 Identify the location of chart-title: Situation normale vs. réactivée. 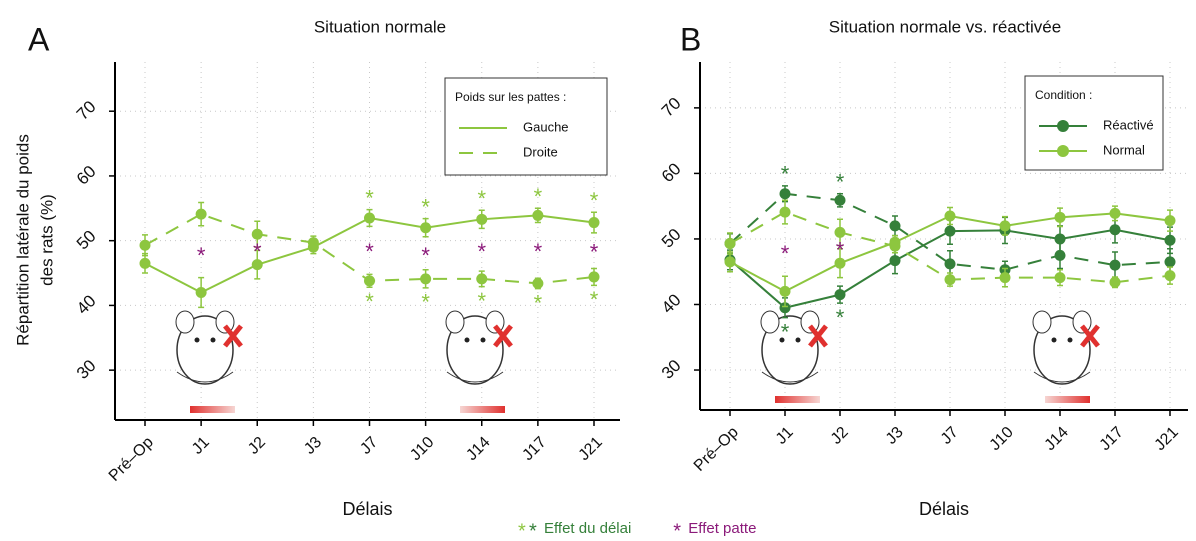
(945, 26).